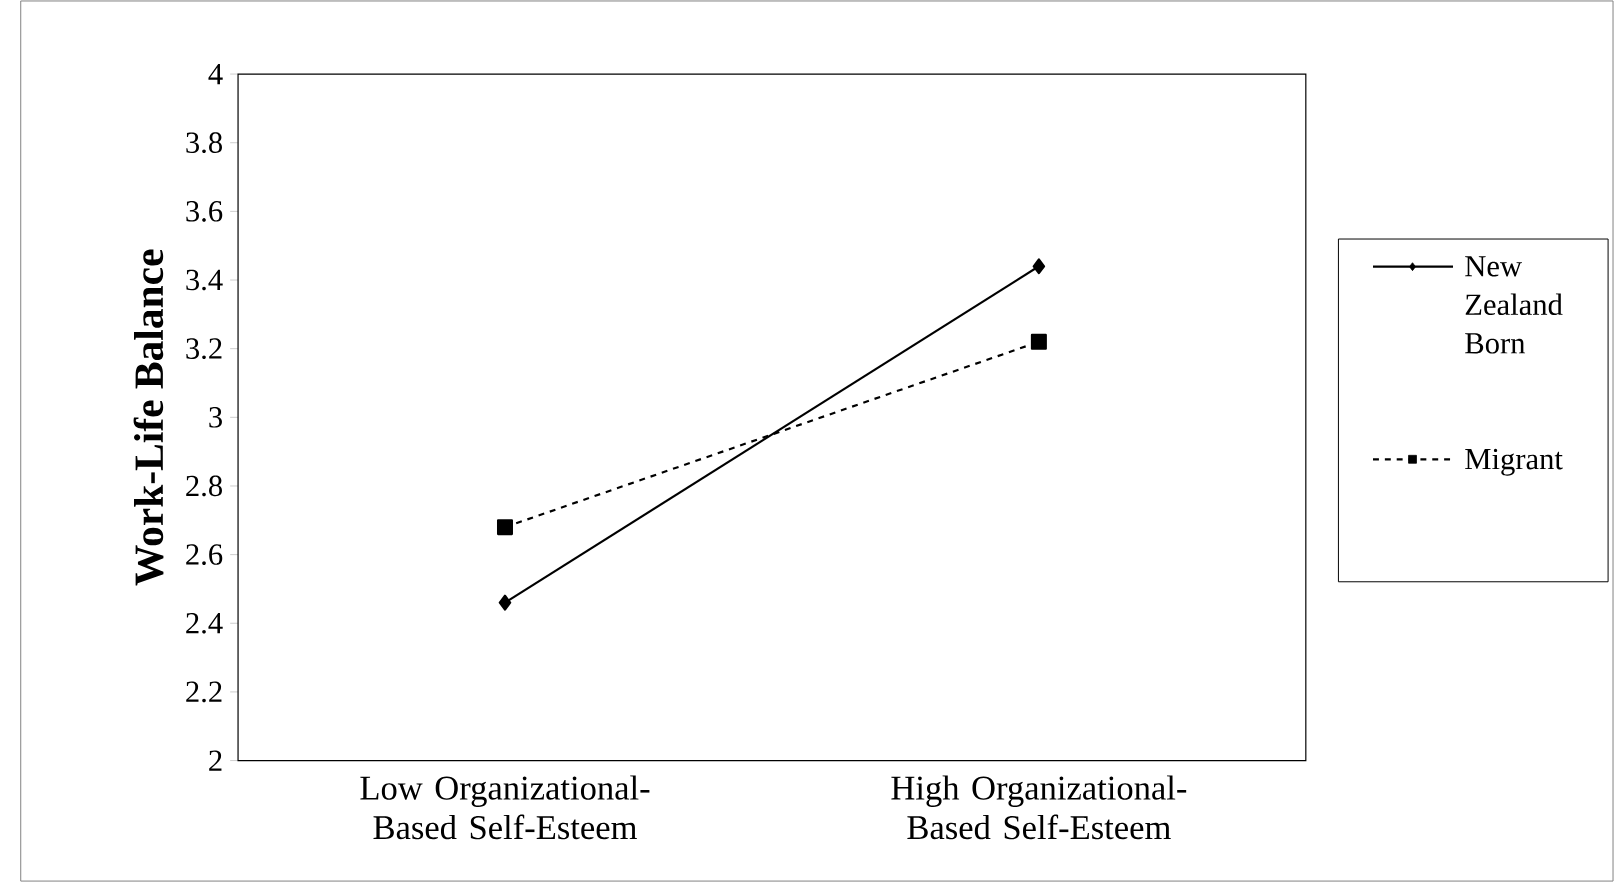  I want to click on y-tick-label: 2.2, so click(204, 692).